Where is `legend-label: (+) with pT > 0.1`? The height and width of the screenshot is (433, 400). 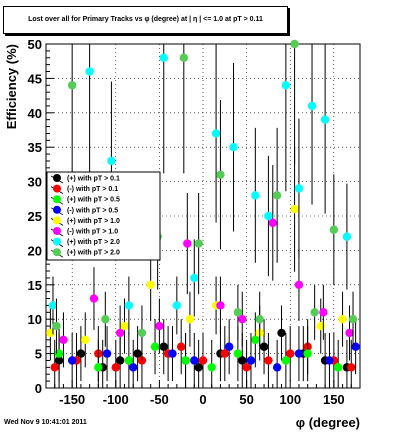 legend-label: (+) with pT > 0.1 is located at coordinates (93, 179).